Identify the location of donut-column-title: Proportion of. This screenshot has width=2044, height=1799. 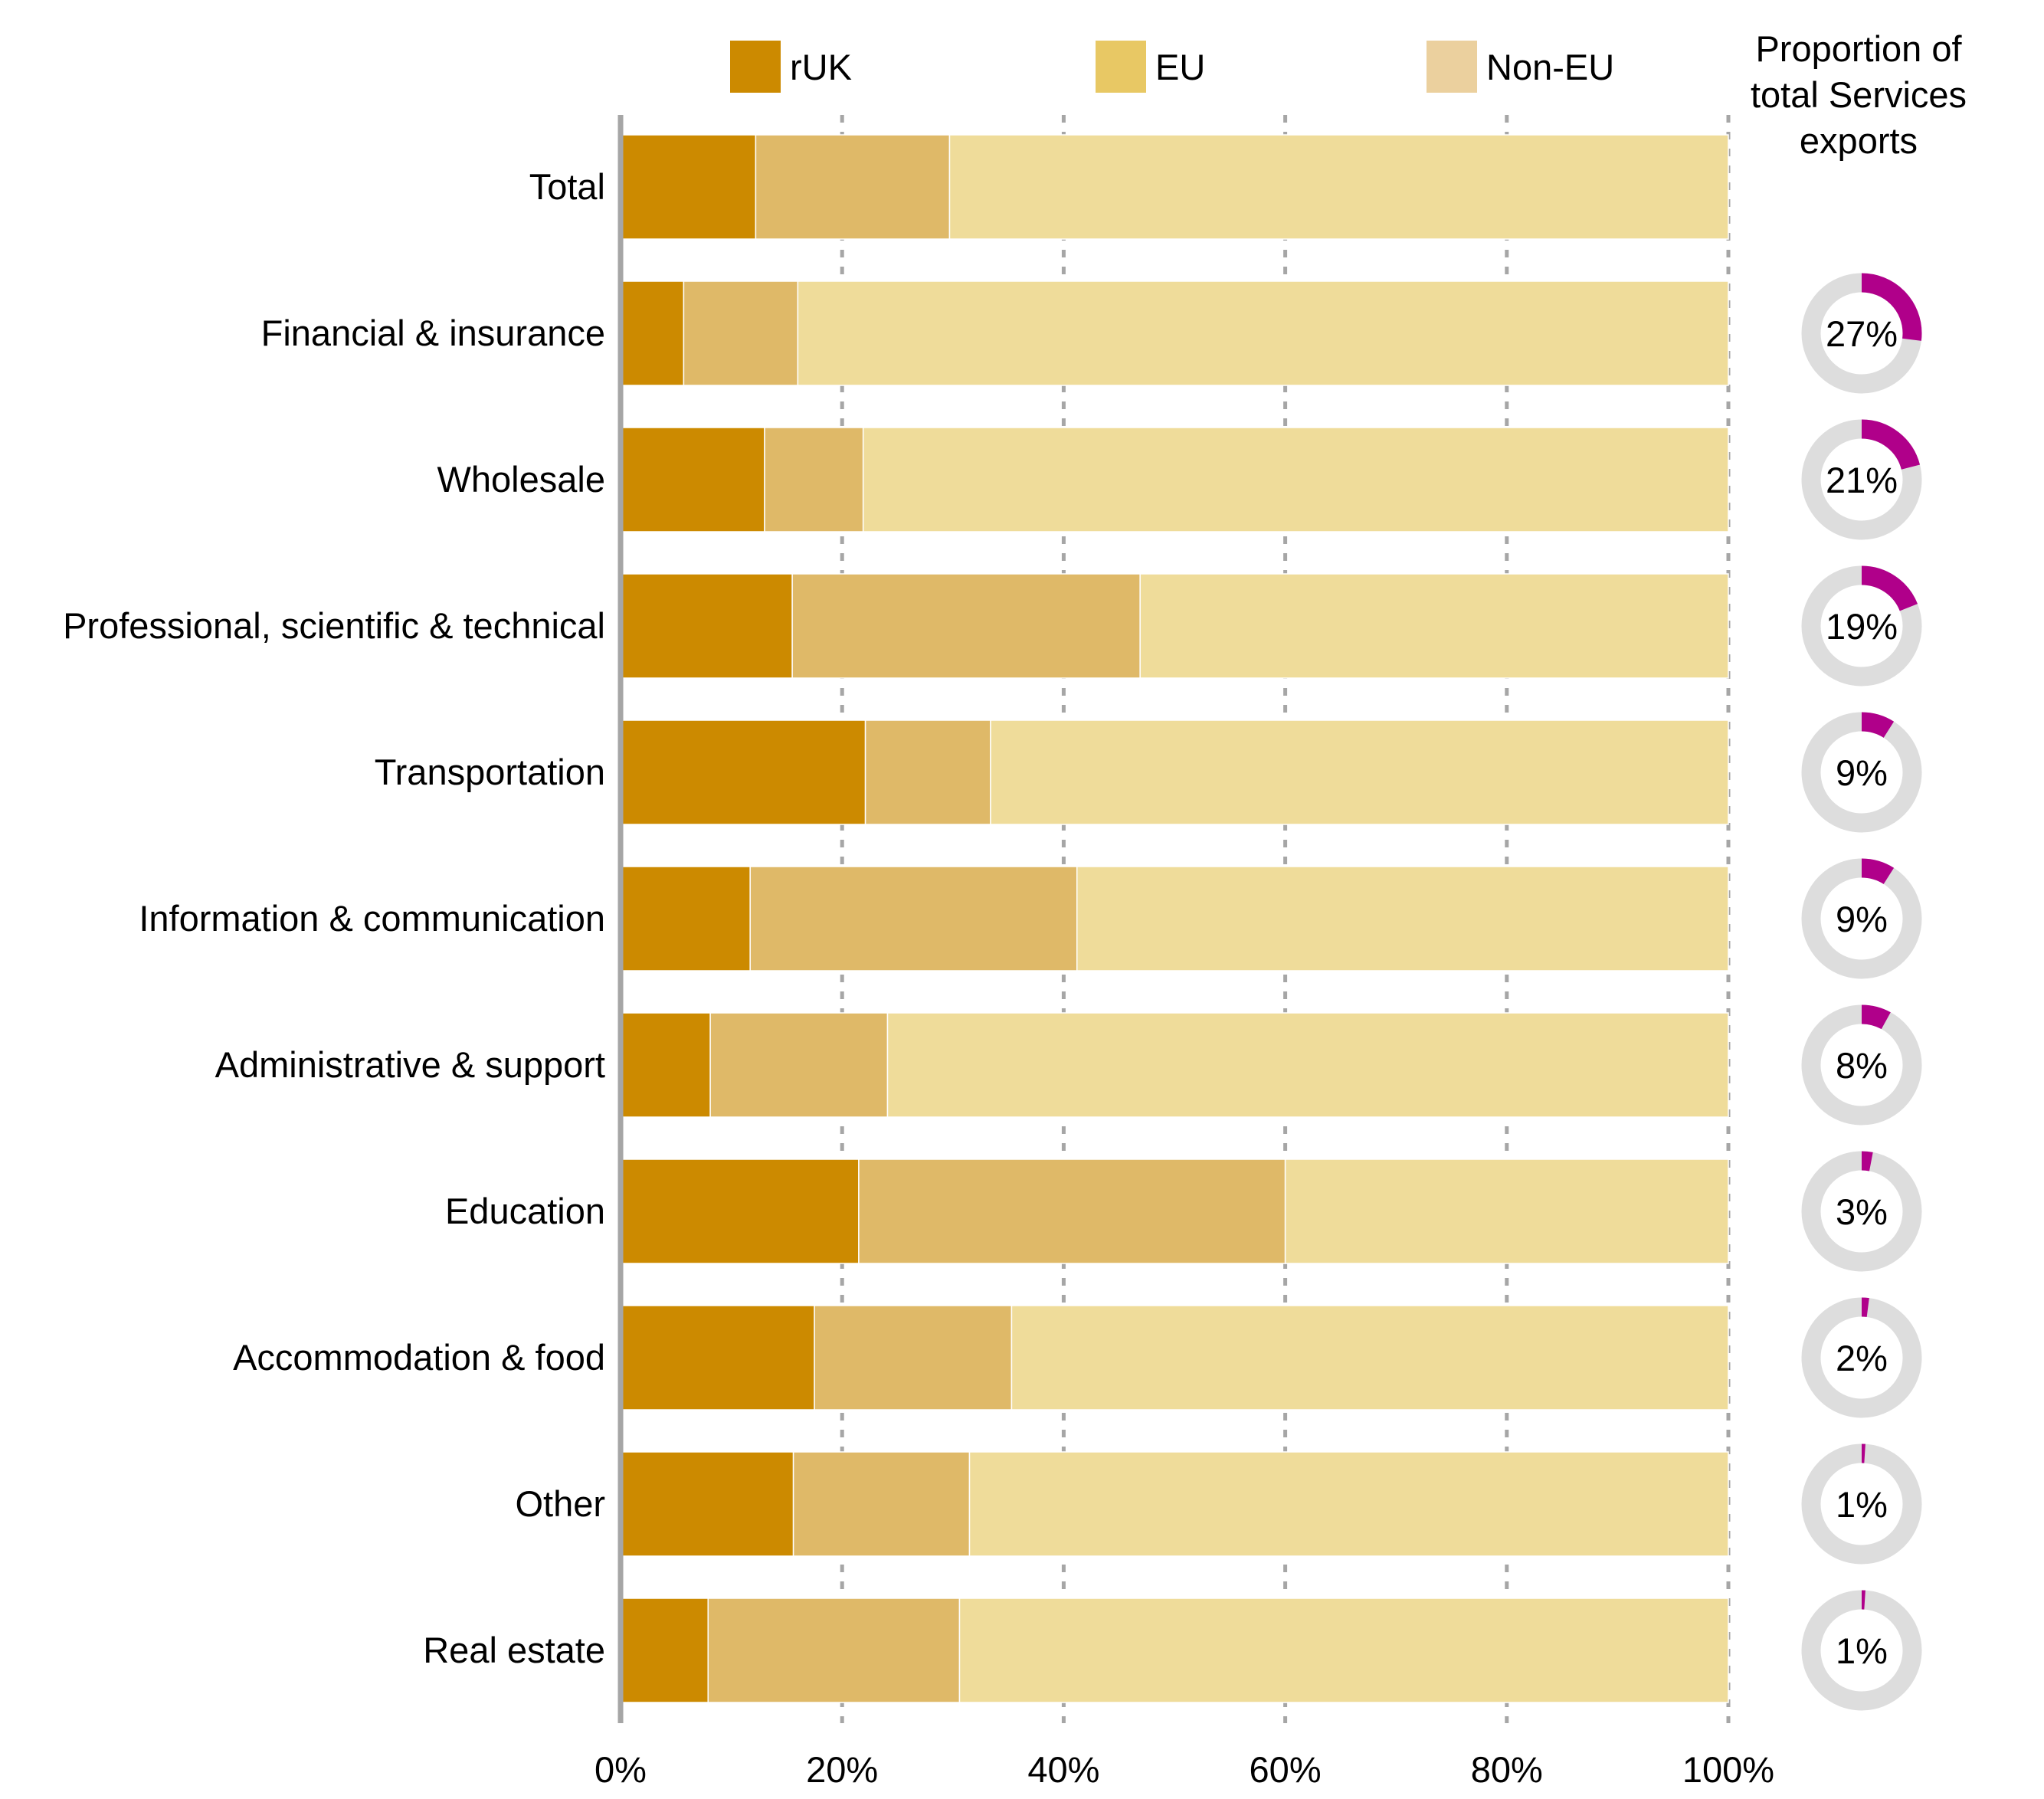
(1858, 48).